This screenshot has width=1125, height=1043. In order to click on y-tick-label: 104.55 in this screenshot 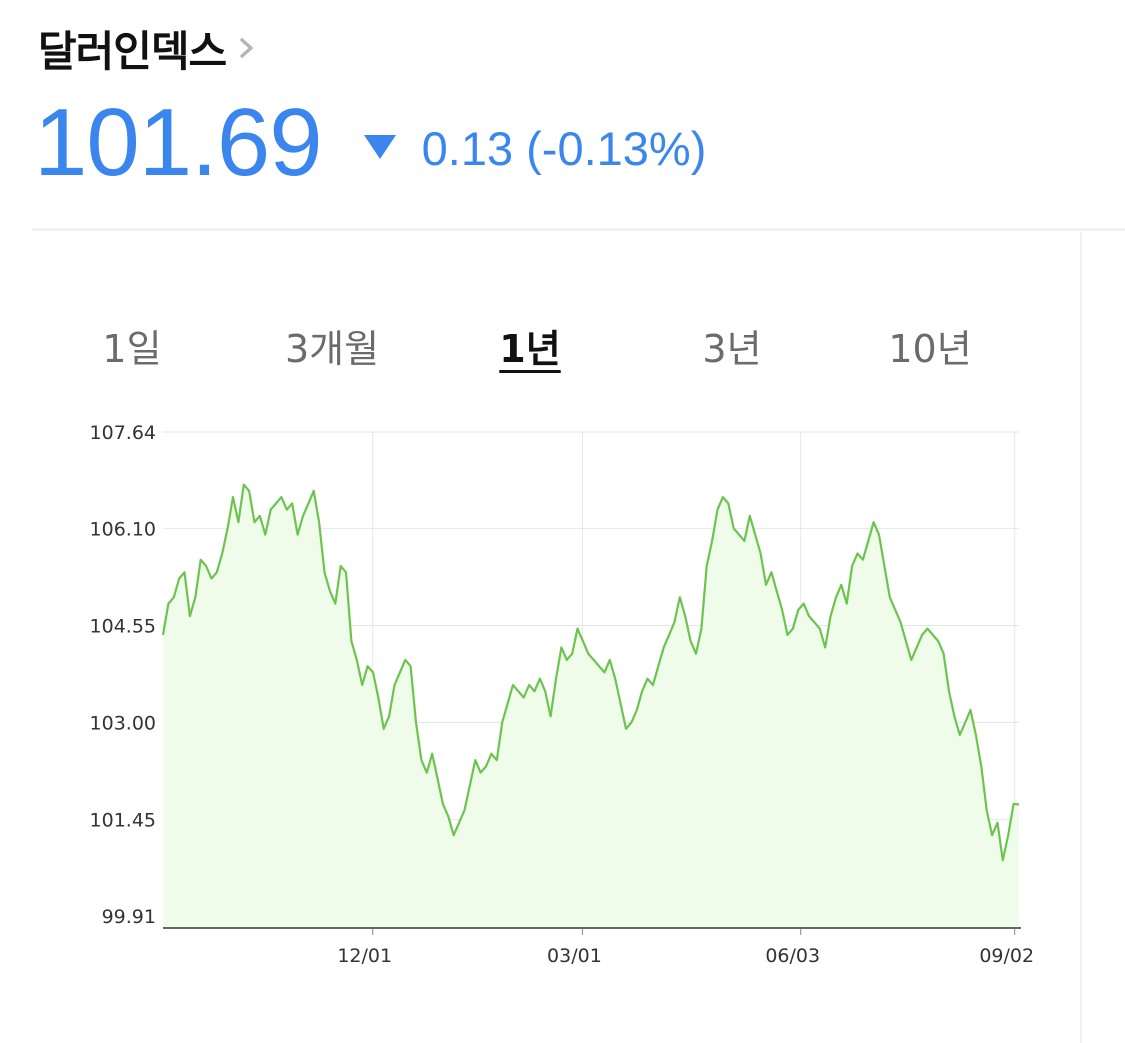, I will do `click(123, 626)`.